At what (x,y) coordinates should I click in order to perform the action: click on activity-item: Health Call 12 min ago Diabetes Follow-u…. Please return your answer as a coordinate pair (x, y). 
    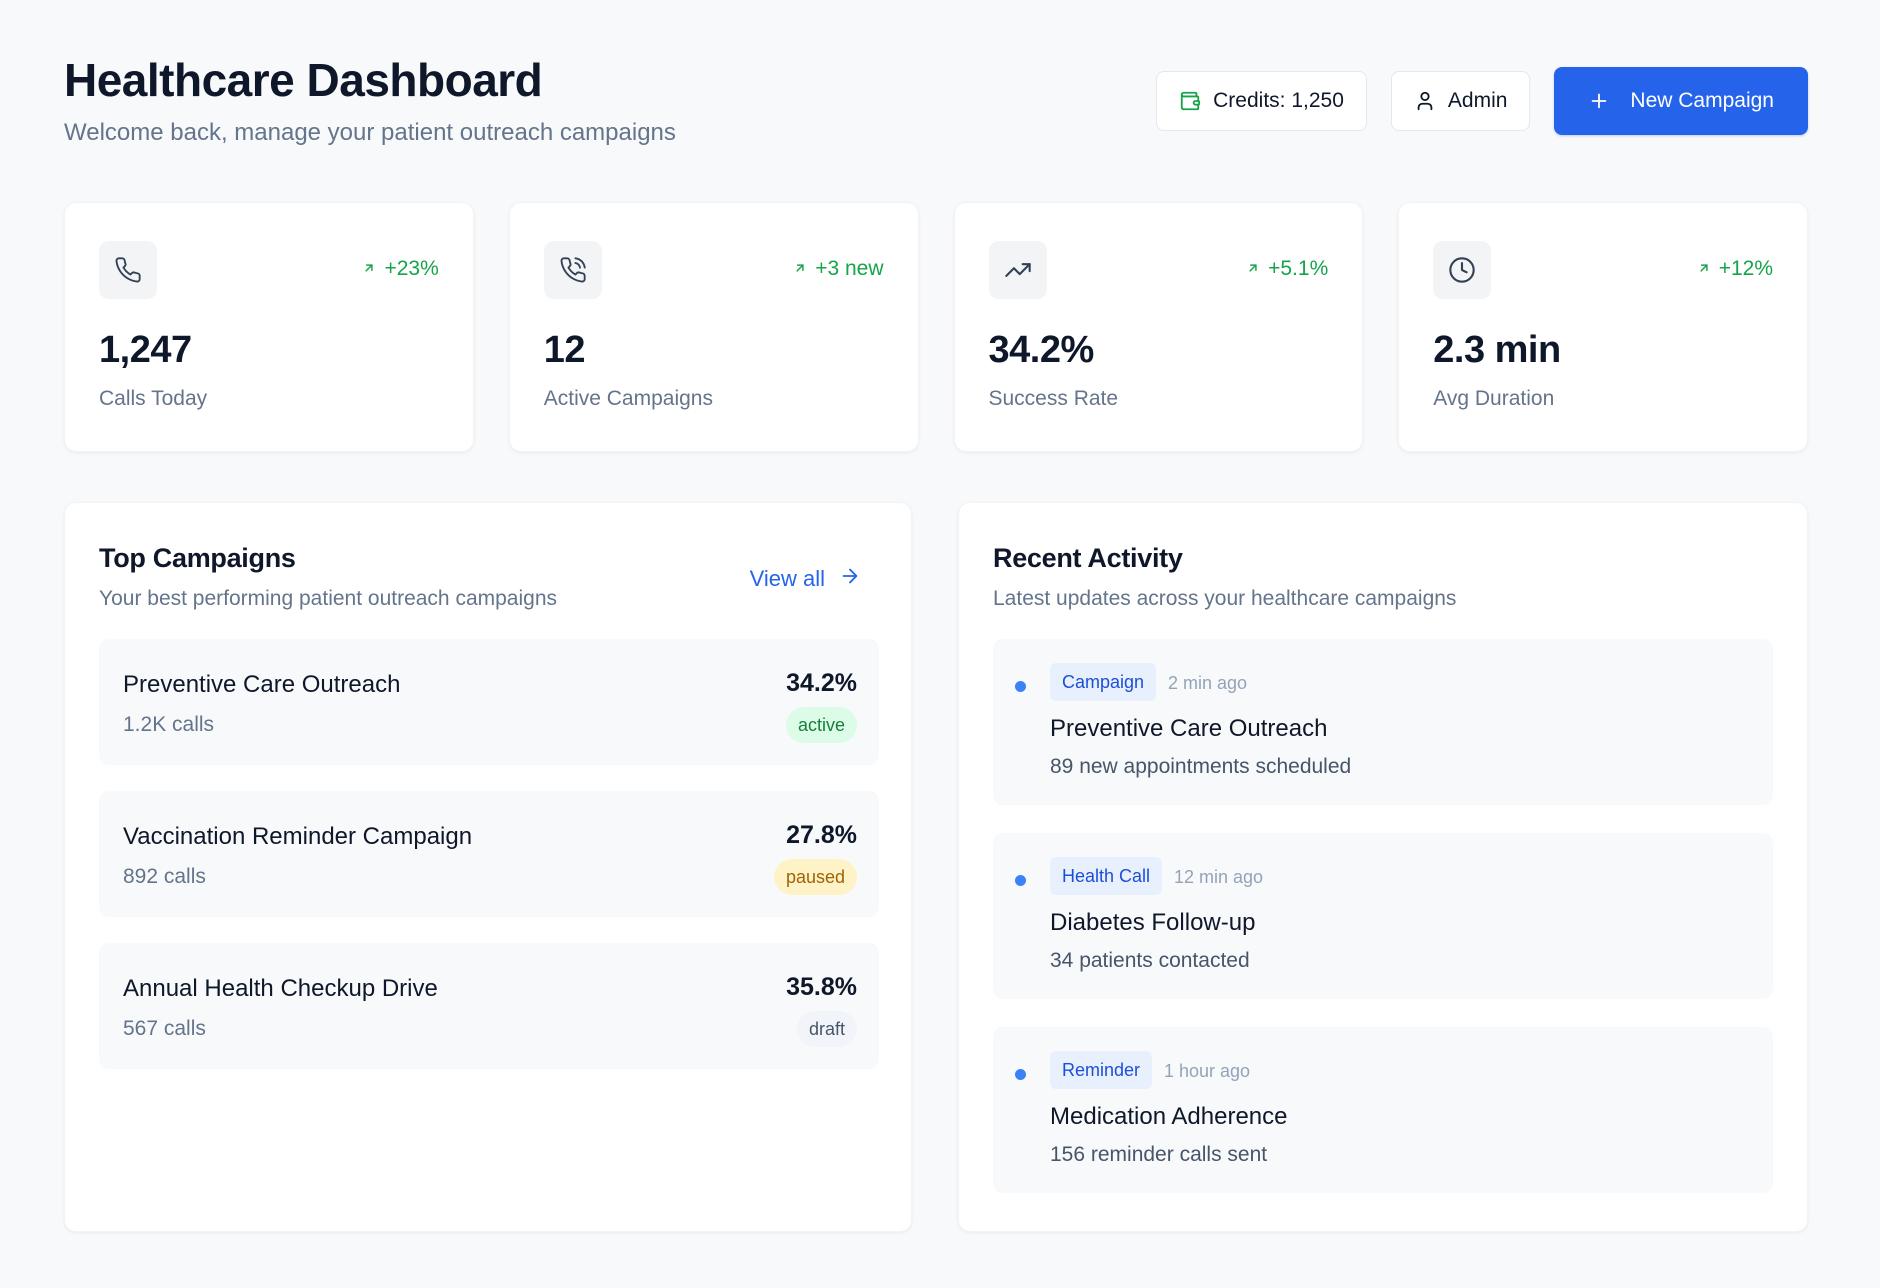
    Looking at the image, I should click on (1383, 916).